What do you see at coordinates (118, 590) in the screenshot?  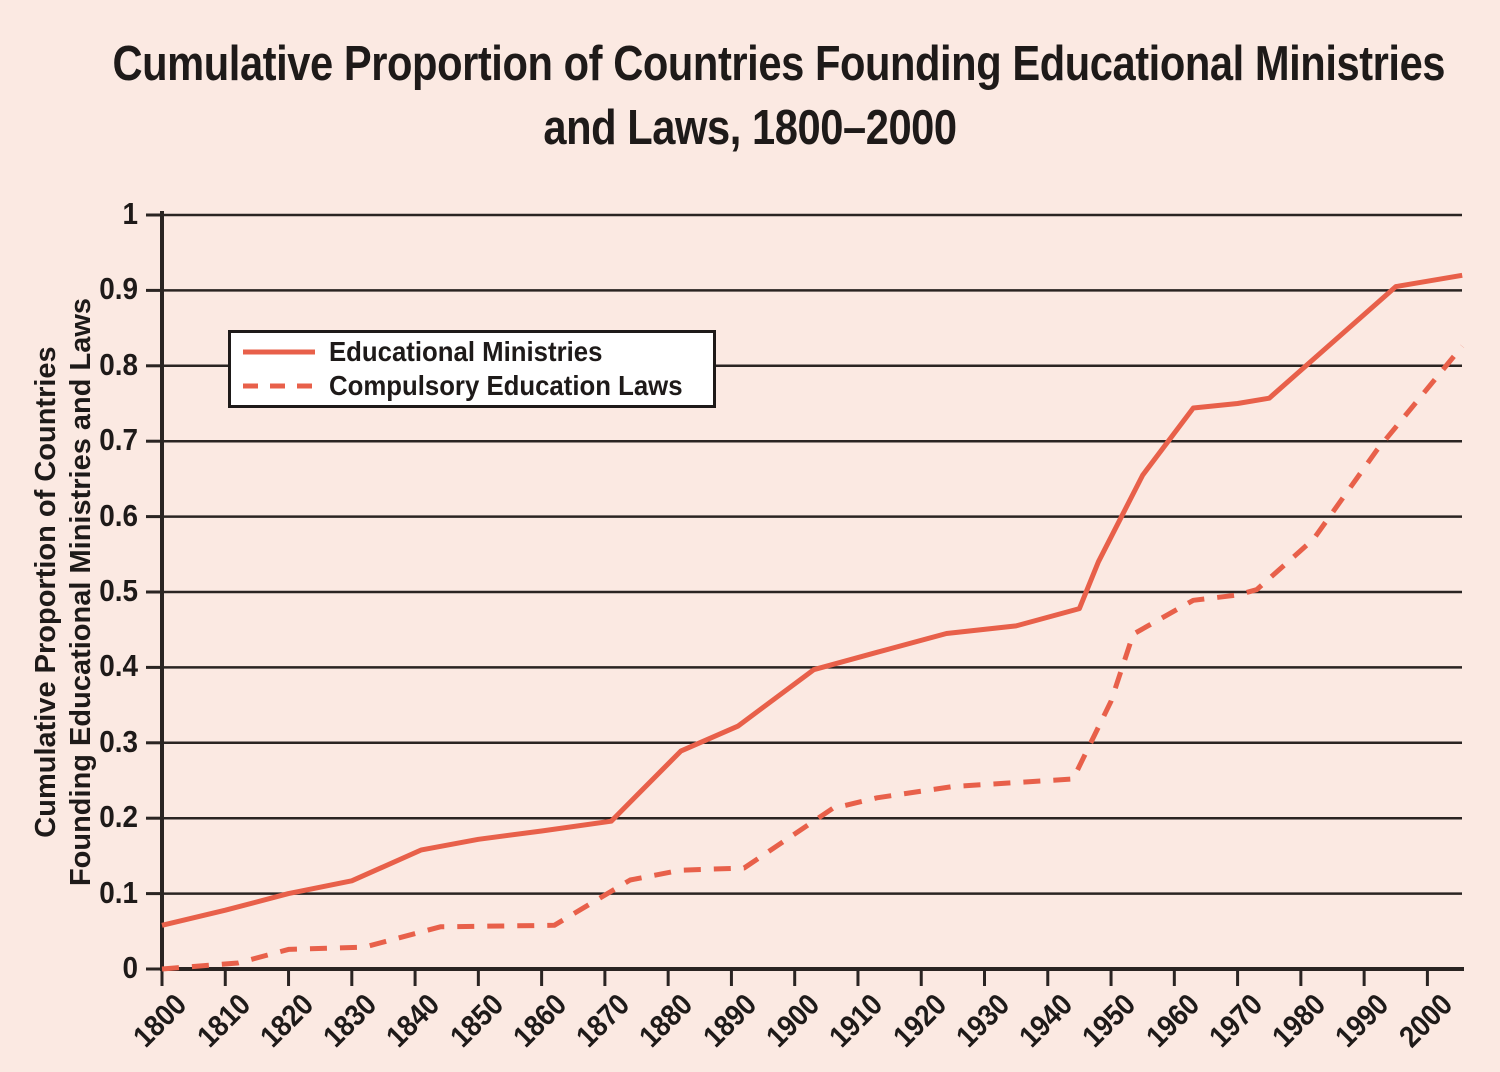 I see `y-tick-label: 0.5` at bounding box center [118, 590].